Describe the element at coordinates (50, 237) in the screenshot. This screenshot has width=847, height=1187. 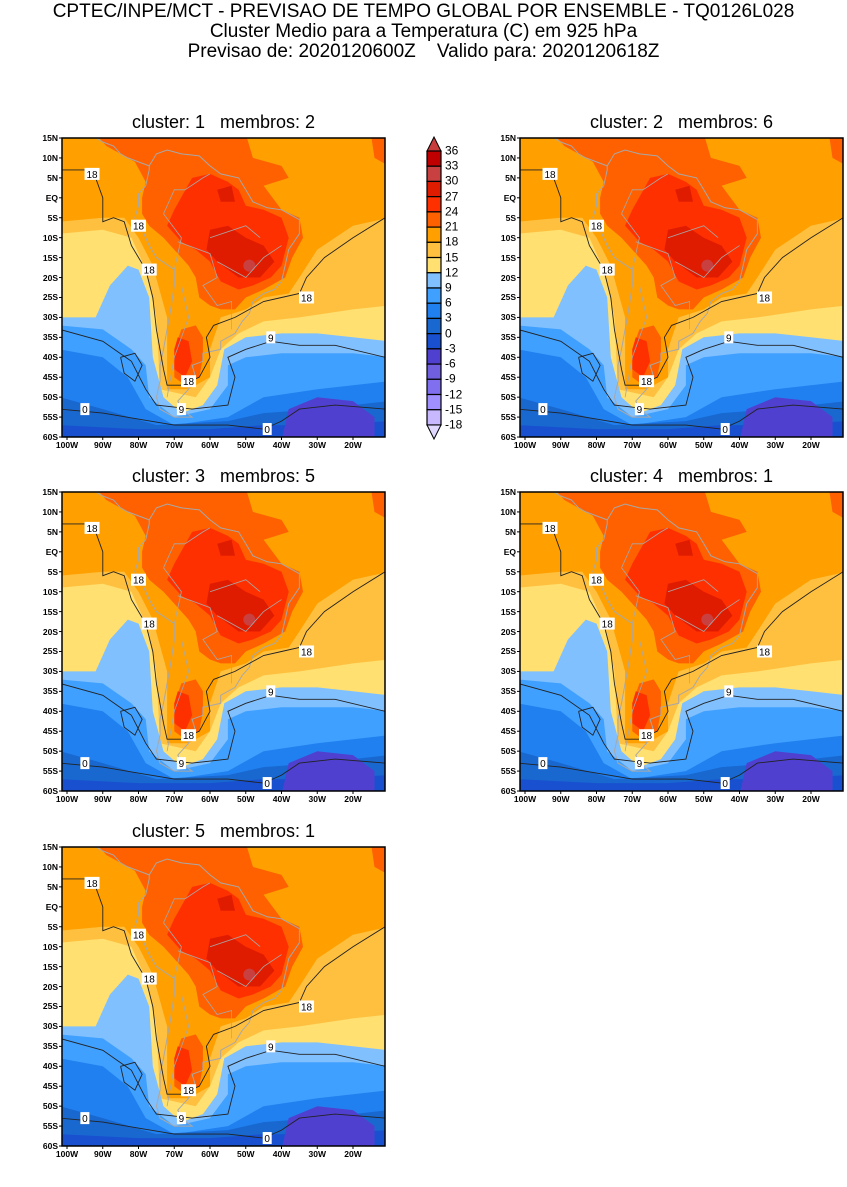
I see `lat-tick-label: 10S` at that location.